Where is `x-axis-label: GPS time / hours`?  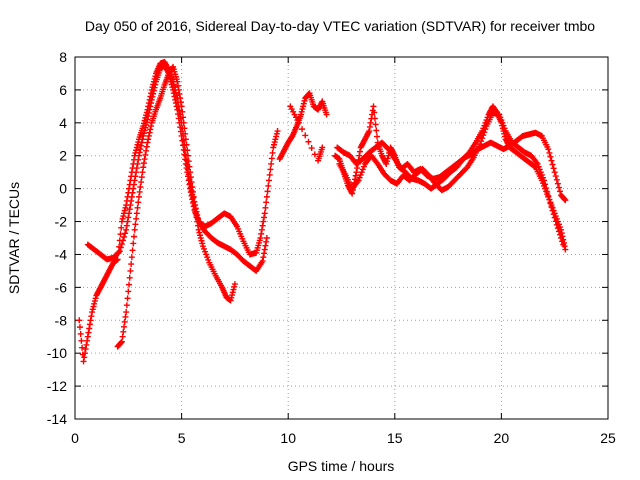
x-axis-label: GPS time / hours is located at coordinates (341, 466).